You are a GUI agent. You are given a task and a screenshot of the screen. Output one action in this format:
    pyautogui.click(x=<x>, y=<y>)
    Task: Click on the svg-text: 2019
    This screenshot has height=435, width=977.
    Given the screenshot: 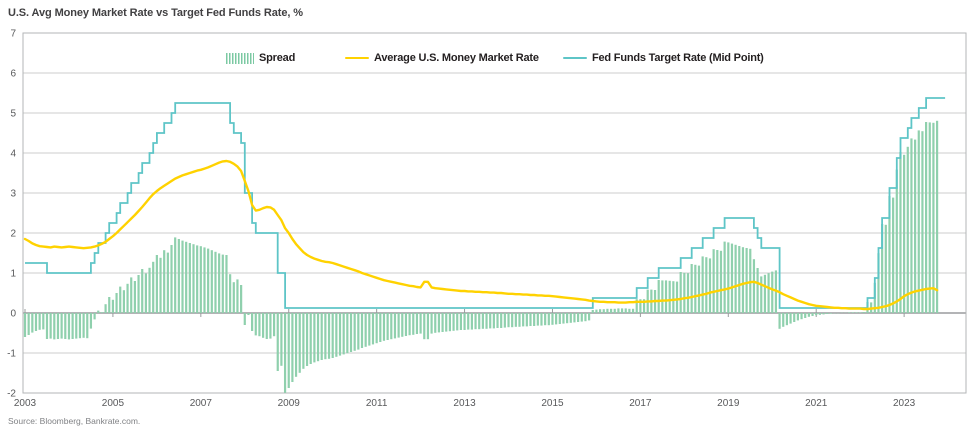 What is the action you would take?
    pyautogui.click(x=728, y=403)
    